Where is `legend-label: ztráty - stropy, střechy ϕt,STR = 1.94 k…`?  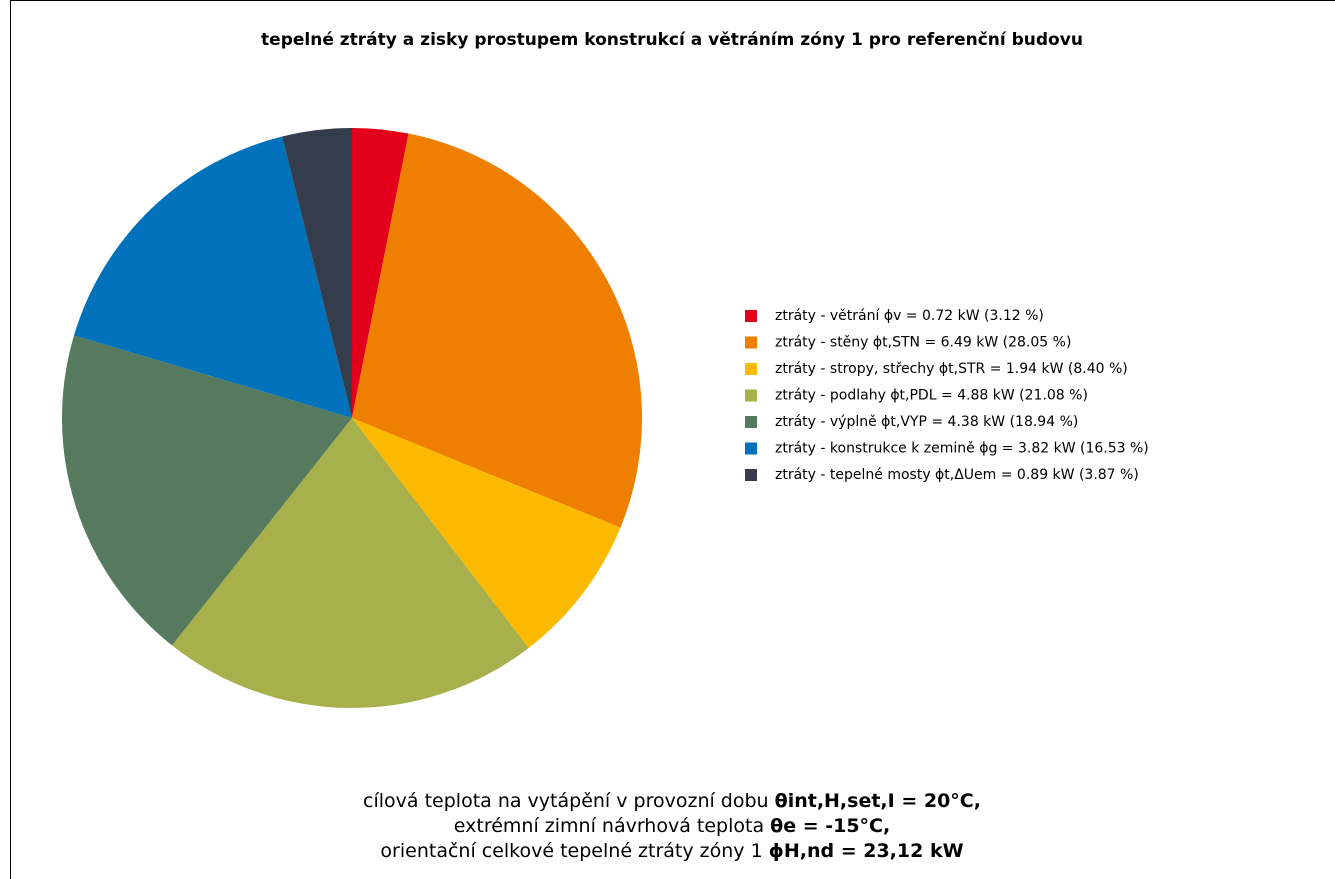
legend-label: ztráty - stropy, střechy ϕt,STR = 1.94 k… is located at coordinates (951, 369).